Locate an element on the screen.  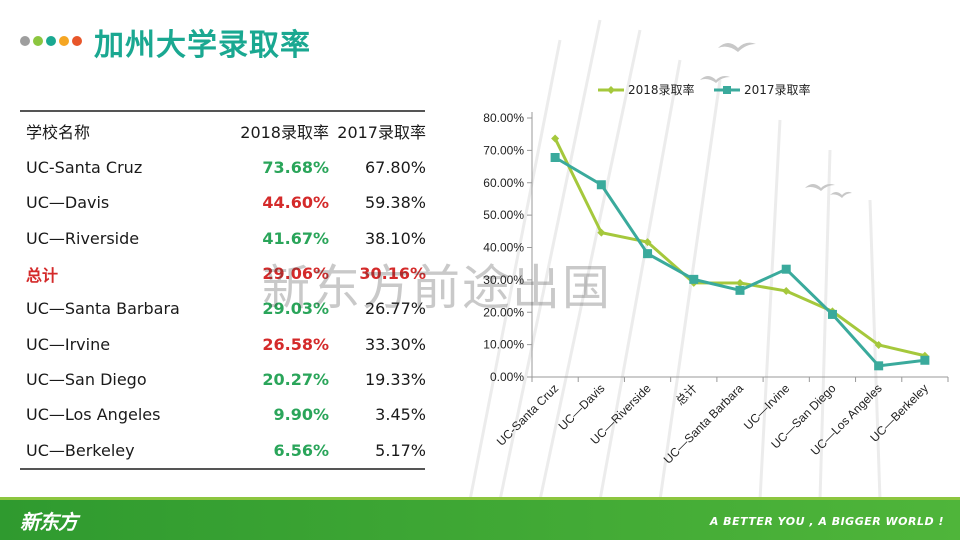
y-tick-label: 20.00% is located at coordinates (503, 312).